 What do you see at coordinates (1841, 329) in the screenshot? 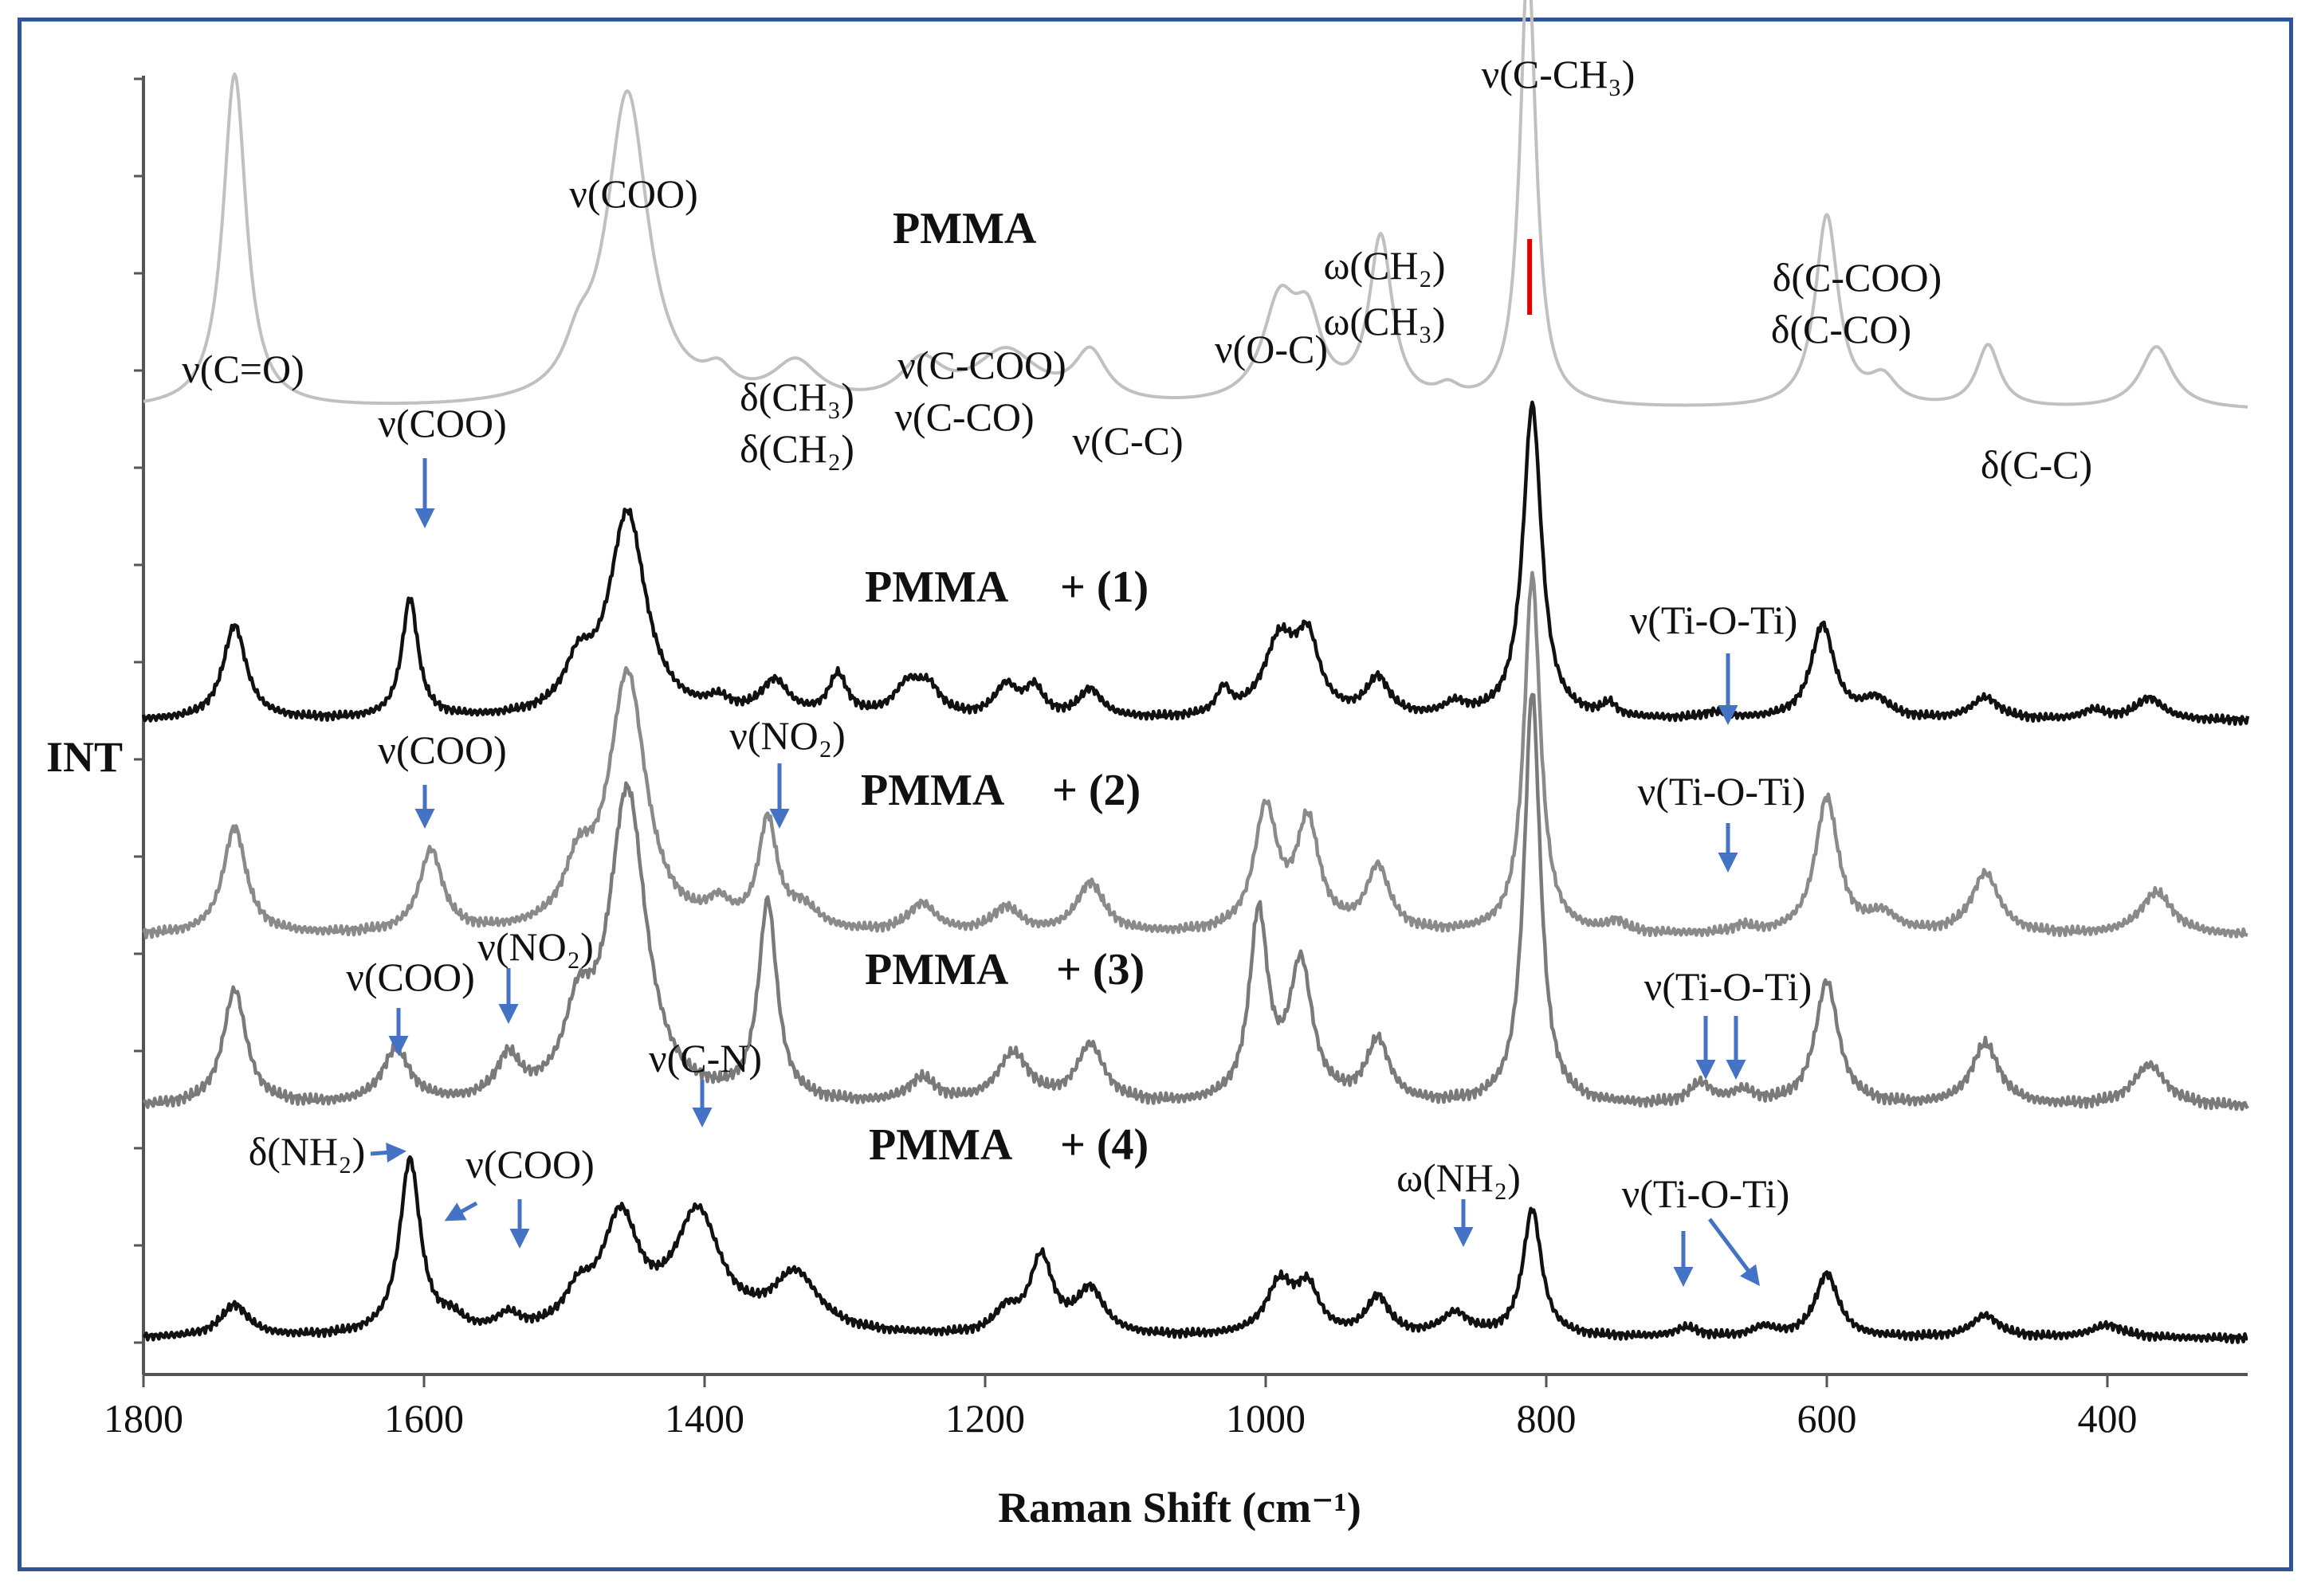
I see `annotation-delta-c-co: δ(C-CO)` at bounding box center [1841, 329].